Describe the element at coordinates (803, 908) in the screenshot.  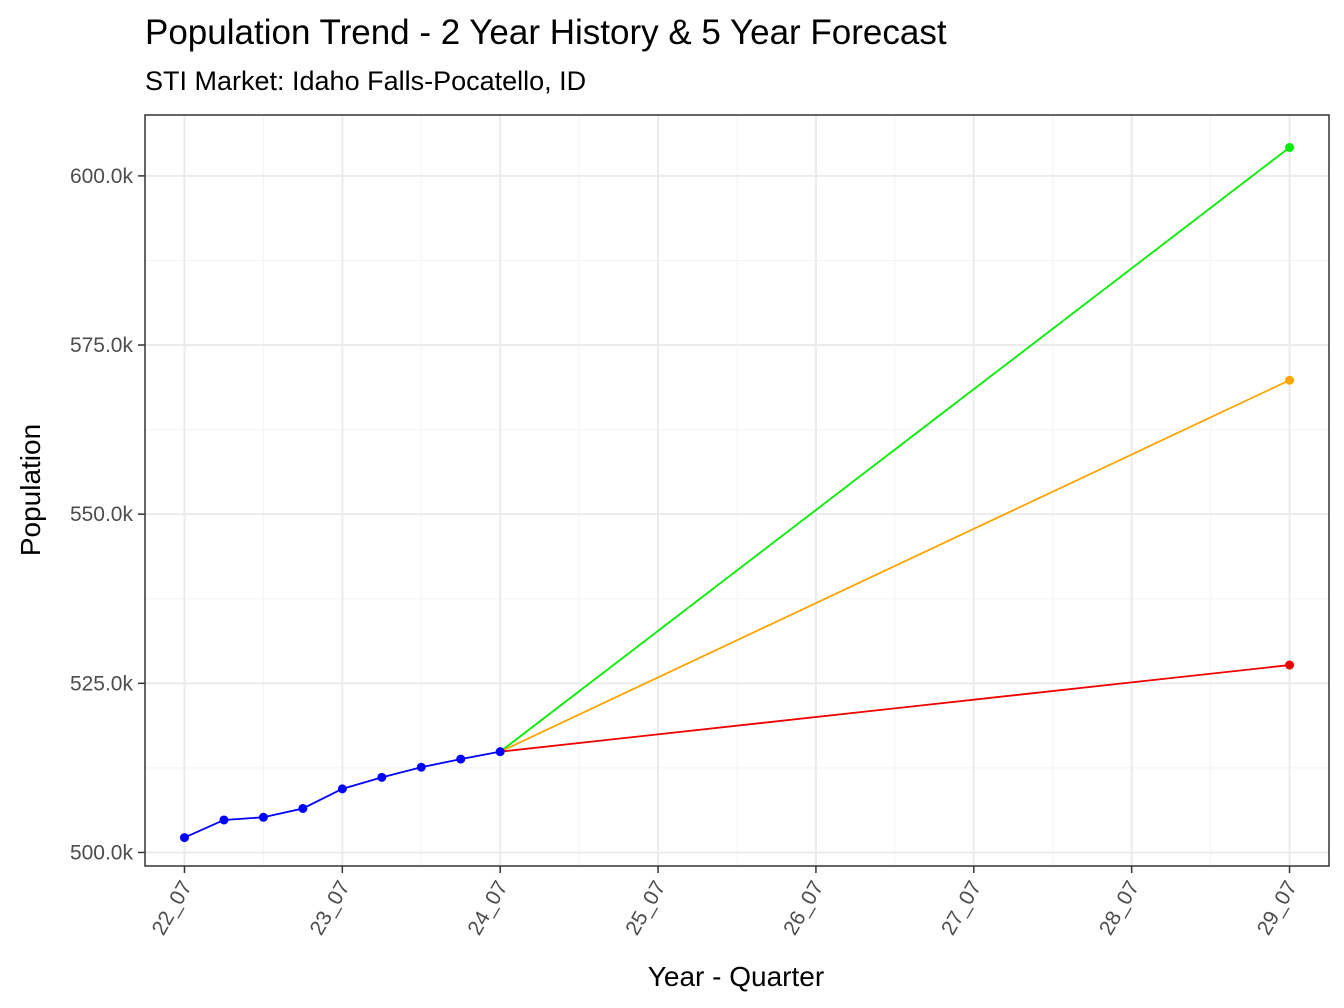
I see `x-tick-label: 26_07` at that location.